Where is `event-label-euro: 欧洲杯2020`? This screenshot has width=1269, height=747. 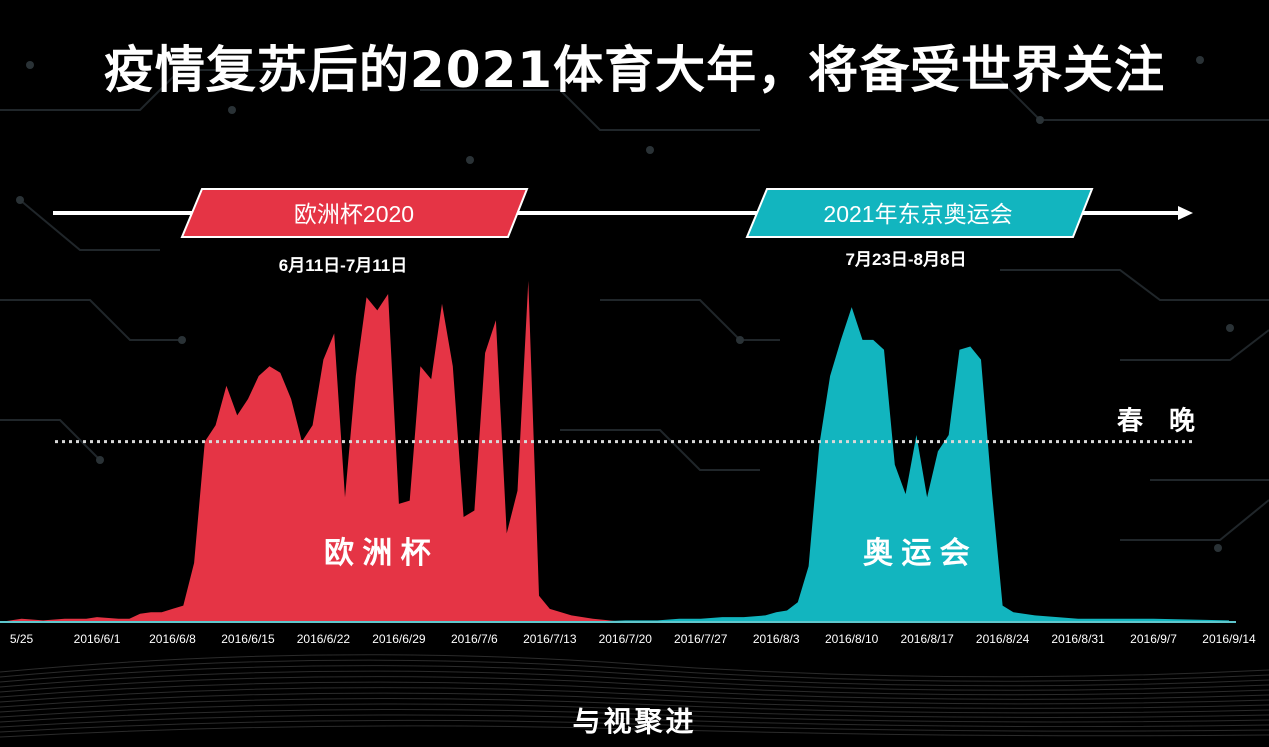
event-label-euro: 欧洲杯2020 is located at coordinates (354, 214).